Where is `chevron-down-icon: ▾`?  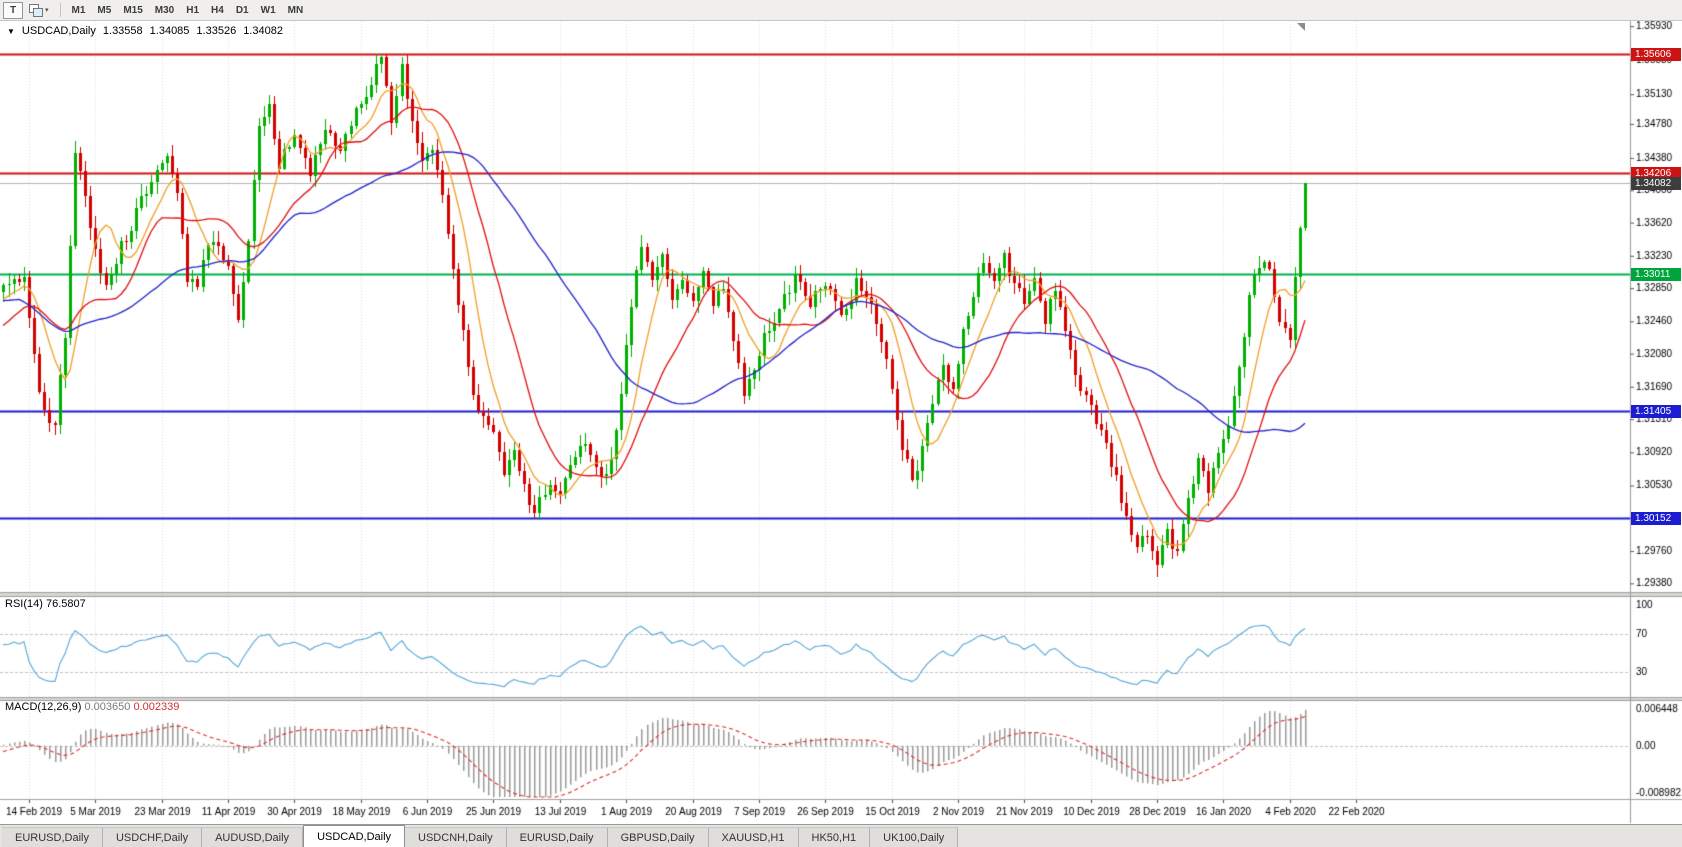 chevron-down-icon: ▾ is located at coordinates (47, 10).